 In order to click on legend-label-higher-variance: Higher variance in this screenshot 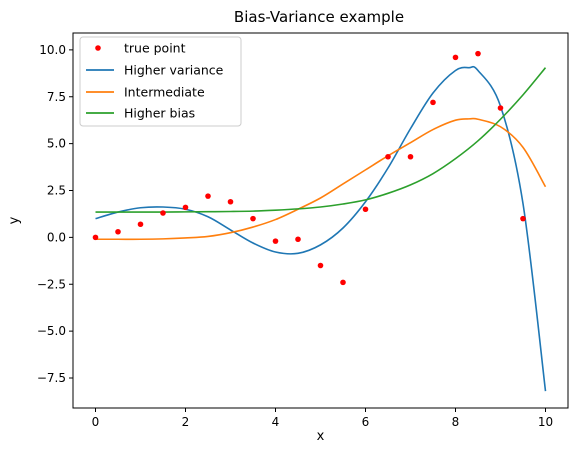, I will do `click(174, 70)`.